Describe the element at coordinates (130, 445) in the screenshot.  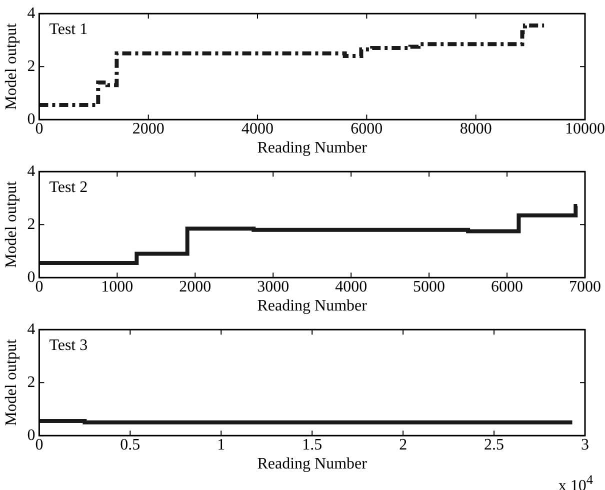
I see `x-tick-label: 0.5` at that location.